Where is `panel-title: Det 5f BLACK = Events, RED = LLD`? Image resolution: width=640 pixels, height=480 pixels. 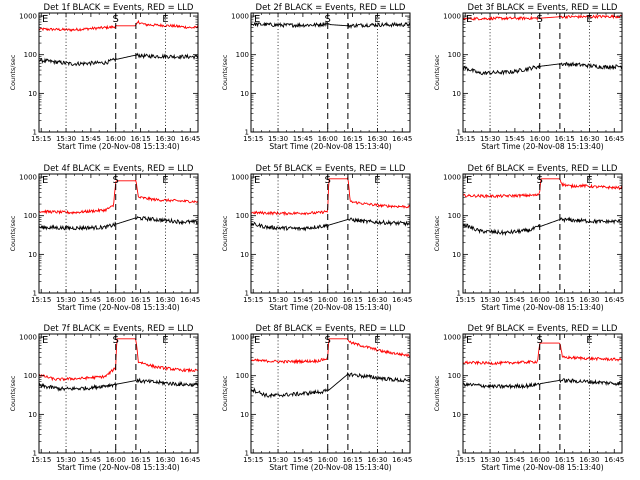 panel-title: Det 5f BLACK = Events, RED = LLD is located at coordinates (331, 169).